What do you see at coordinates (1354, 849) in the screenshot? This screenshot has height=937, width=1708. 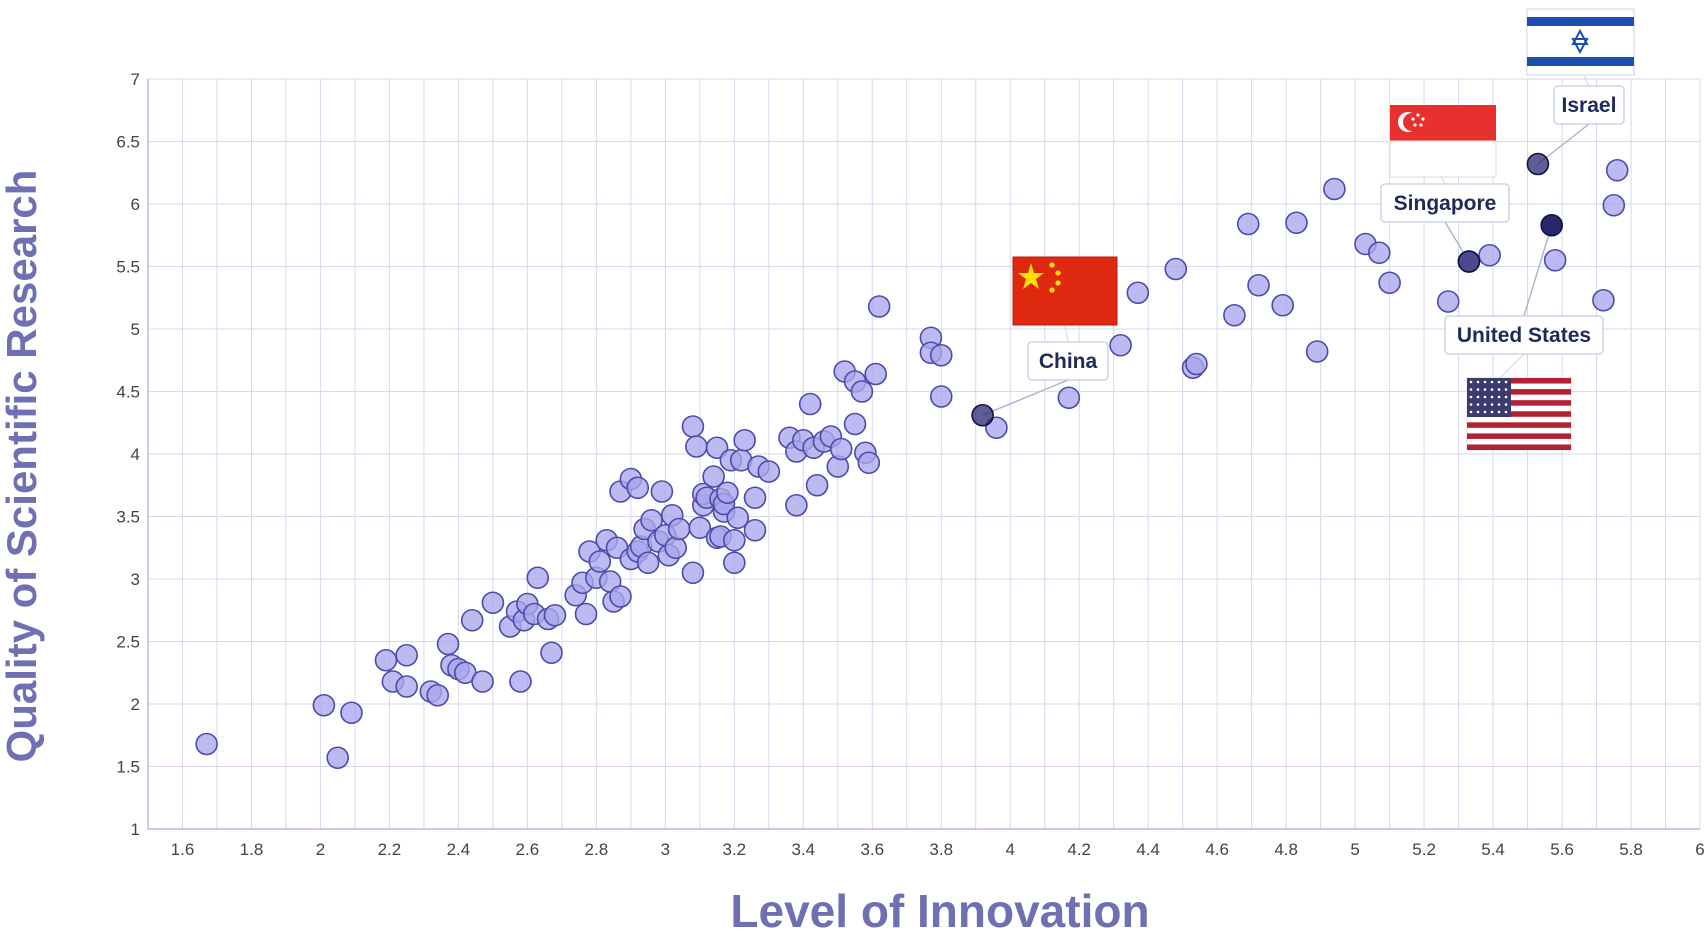 I see `x-tick-label: 5` at bounding box center [1354, 849].